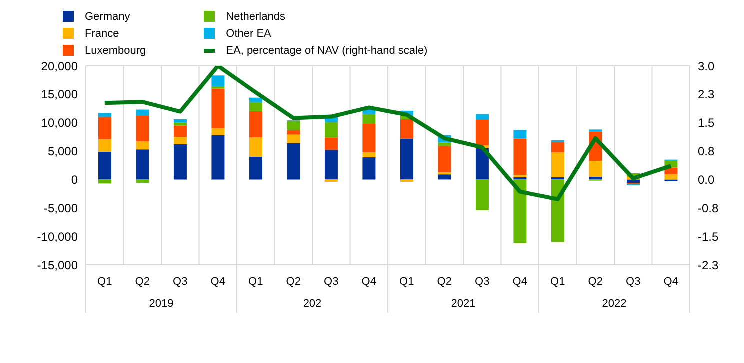  I want to click on legend-label: Other EA, so click(249, 34).